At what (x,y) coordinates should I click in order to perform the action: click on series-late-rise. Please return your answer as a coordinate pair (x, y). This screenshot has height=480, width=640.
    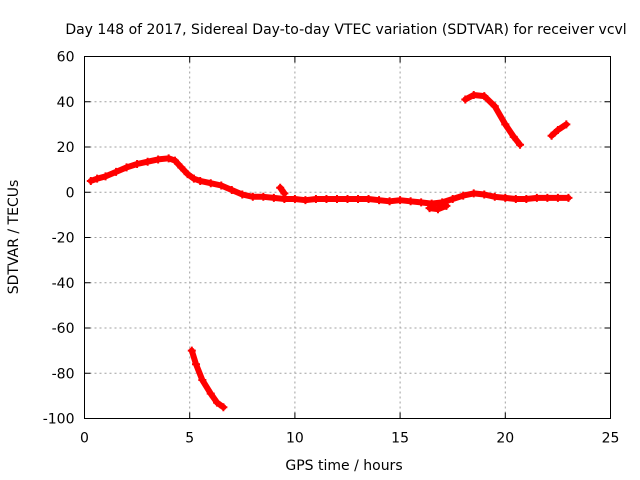
    Looking at the image, I should click on (559, 130).